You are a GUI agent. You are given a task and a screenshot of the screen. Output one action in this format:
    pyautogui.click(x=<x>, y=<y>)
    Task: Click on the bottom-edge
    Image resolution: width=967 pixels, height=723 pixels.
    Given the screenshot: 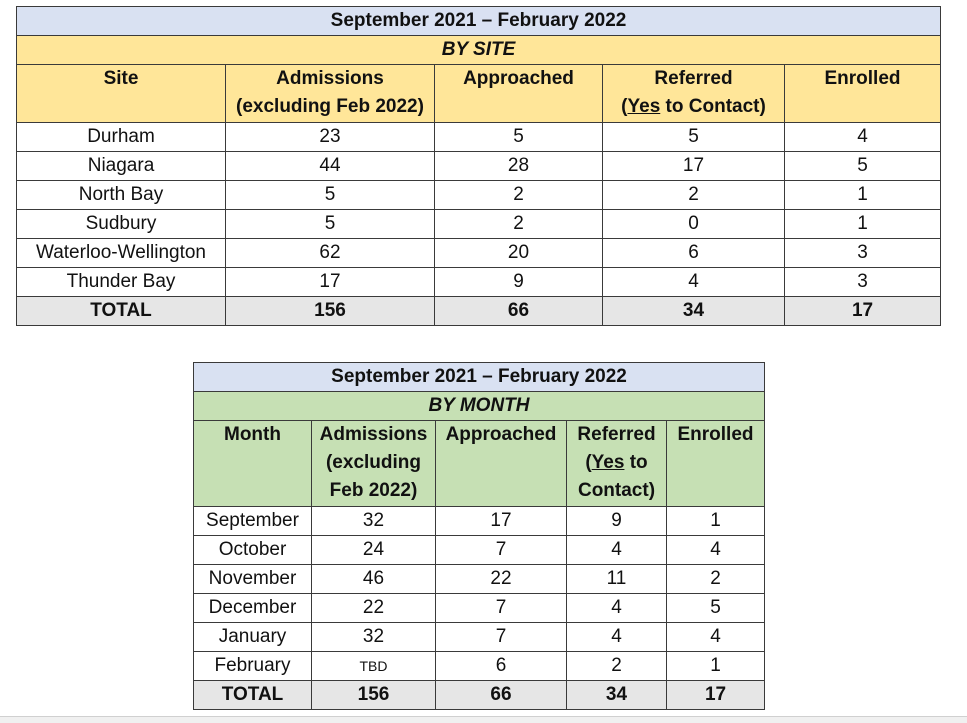 What is the action you would take?
    pyautogui.click(x=483, y=719)
    